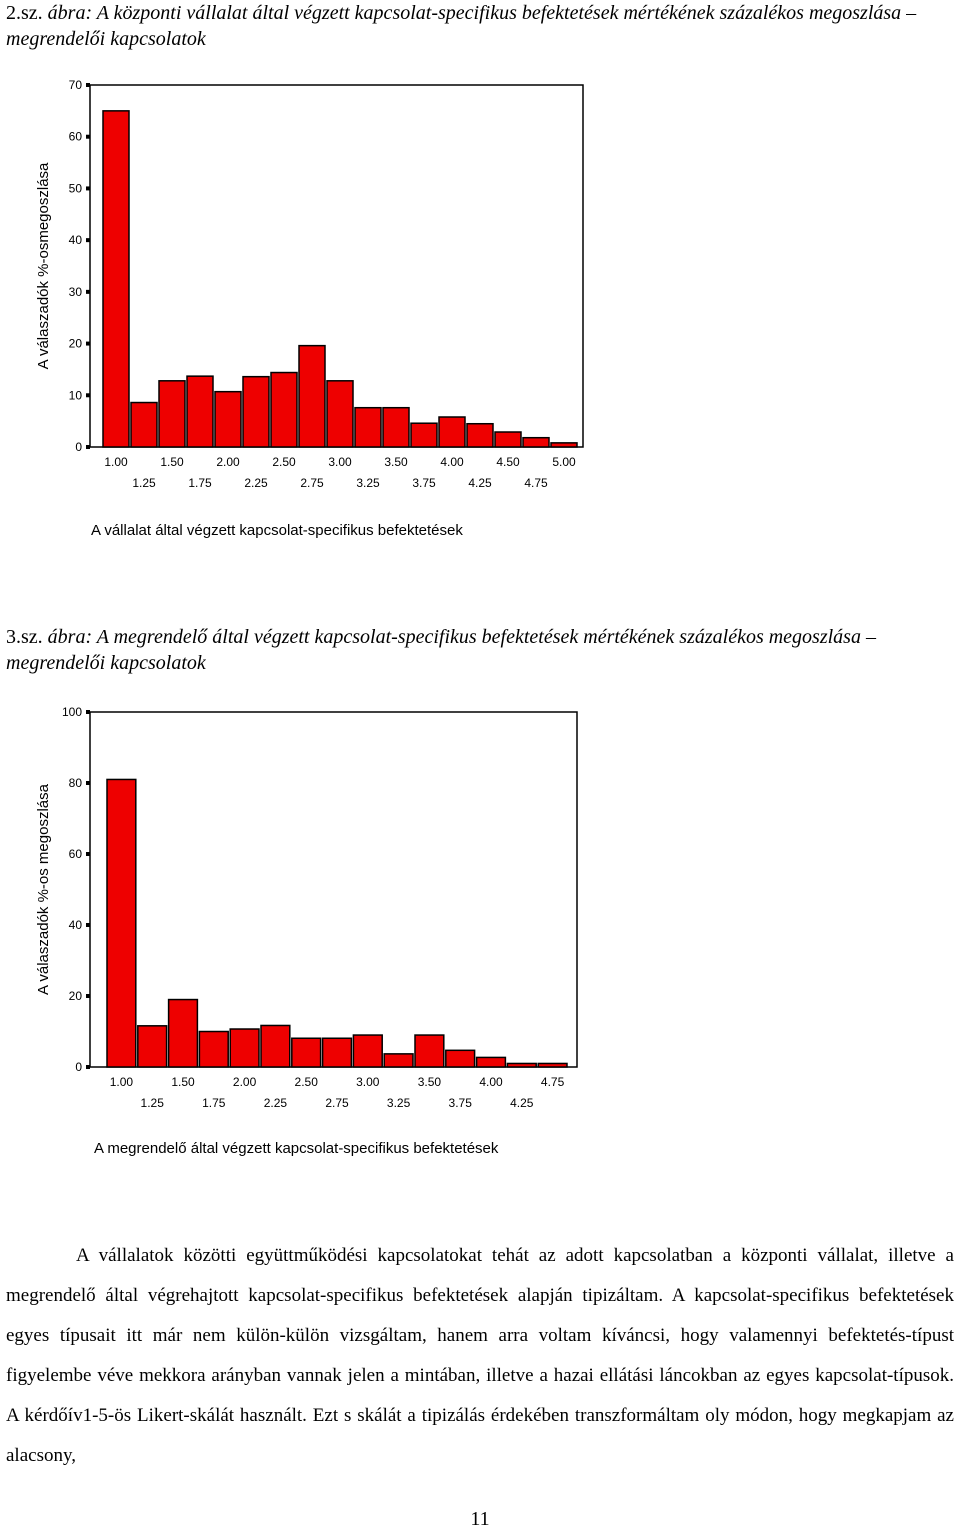 Image resolution: width=960 pixels, height=1533 pixels. I want to click on chart2-xtick-label: 3.50, so click(430, 1082).